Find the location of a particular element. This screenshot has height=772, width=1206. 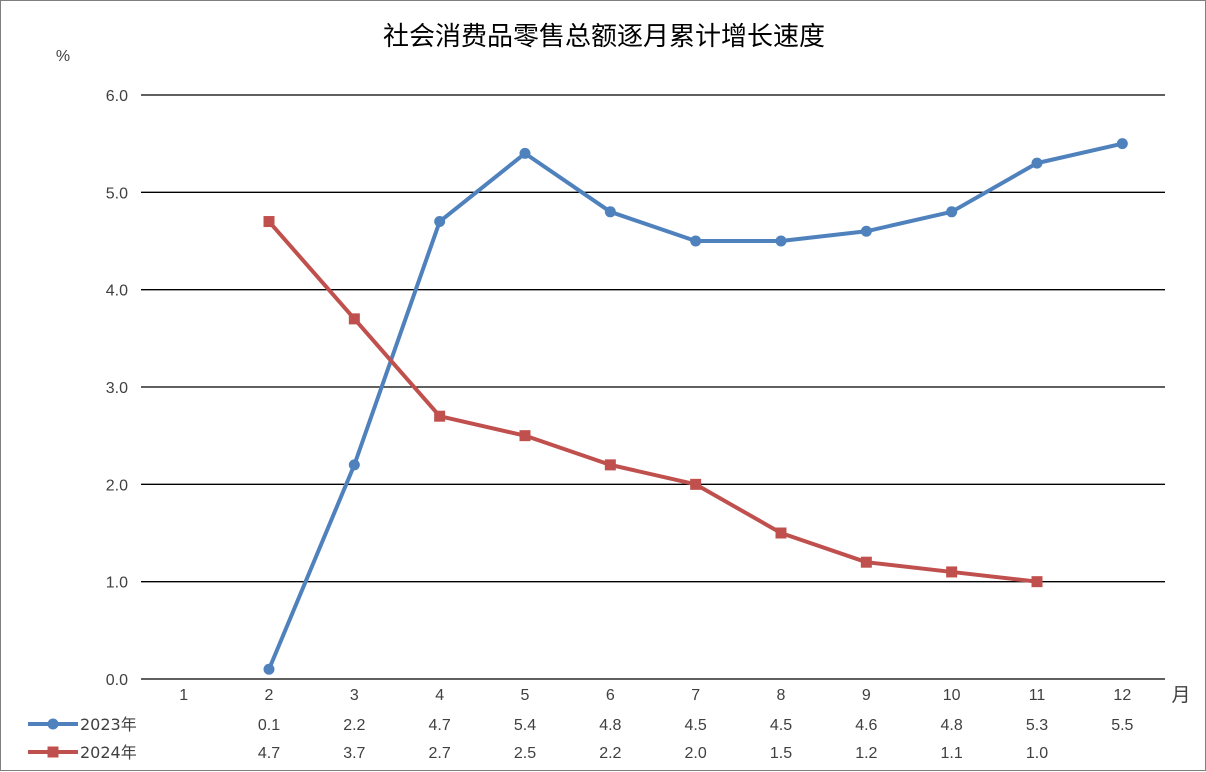

data-table-cell: 1.0 is located at coordinates (1037, 753).